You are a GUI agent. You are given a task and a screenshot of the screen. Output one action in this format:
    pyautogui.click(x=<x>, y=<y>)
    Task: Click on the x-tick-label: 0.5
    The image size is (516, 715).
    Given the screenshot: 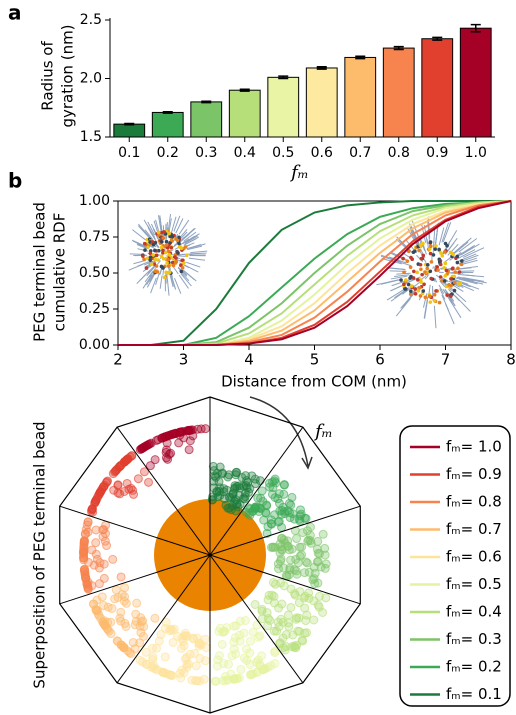 What is the action you would take?
    pyautogui.click(x=283, y=153)
    